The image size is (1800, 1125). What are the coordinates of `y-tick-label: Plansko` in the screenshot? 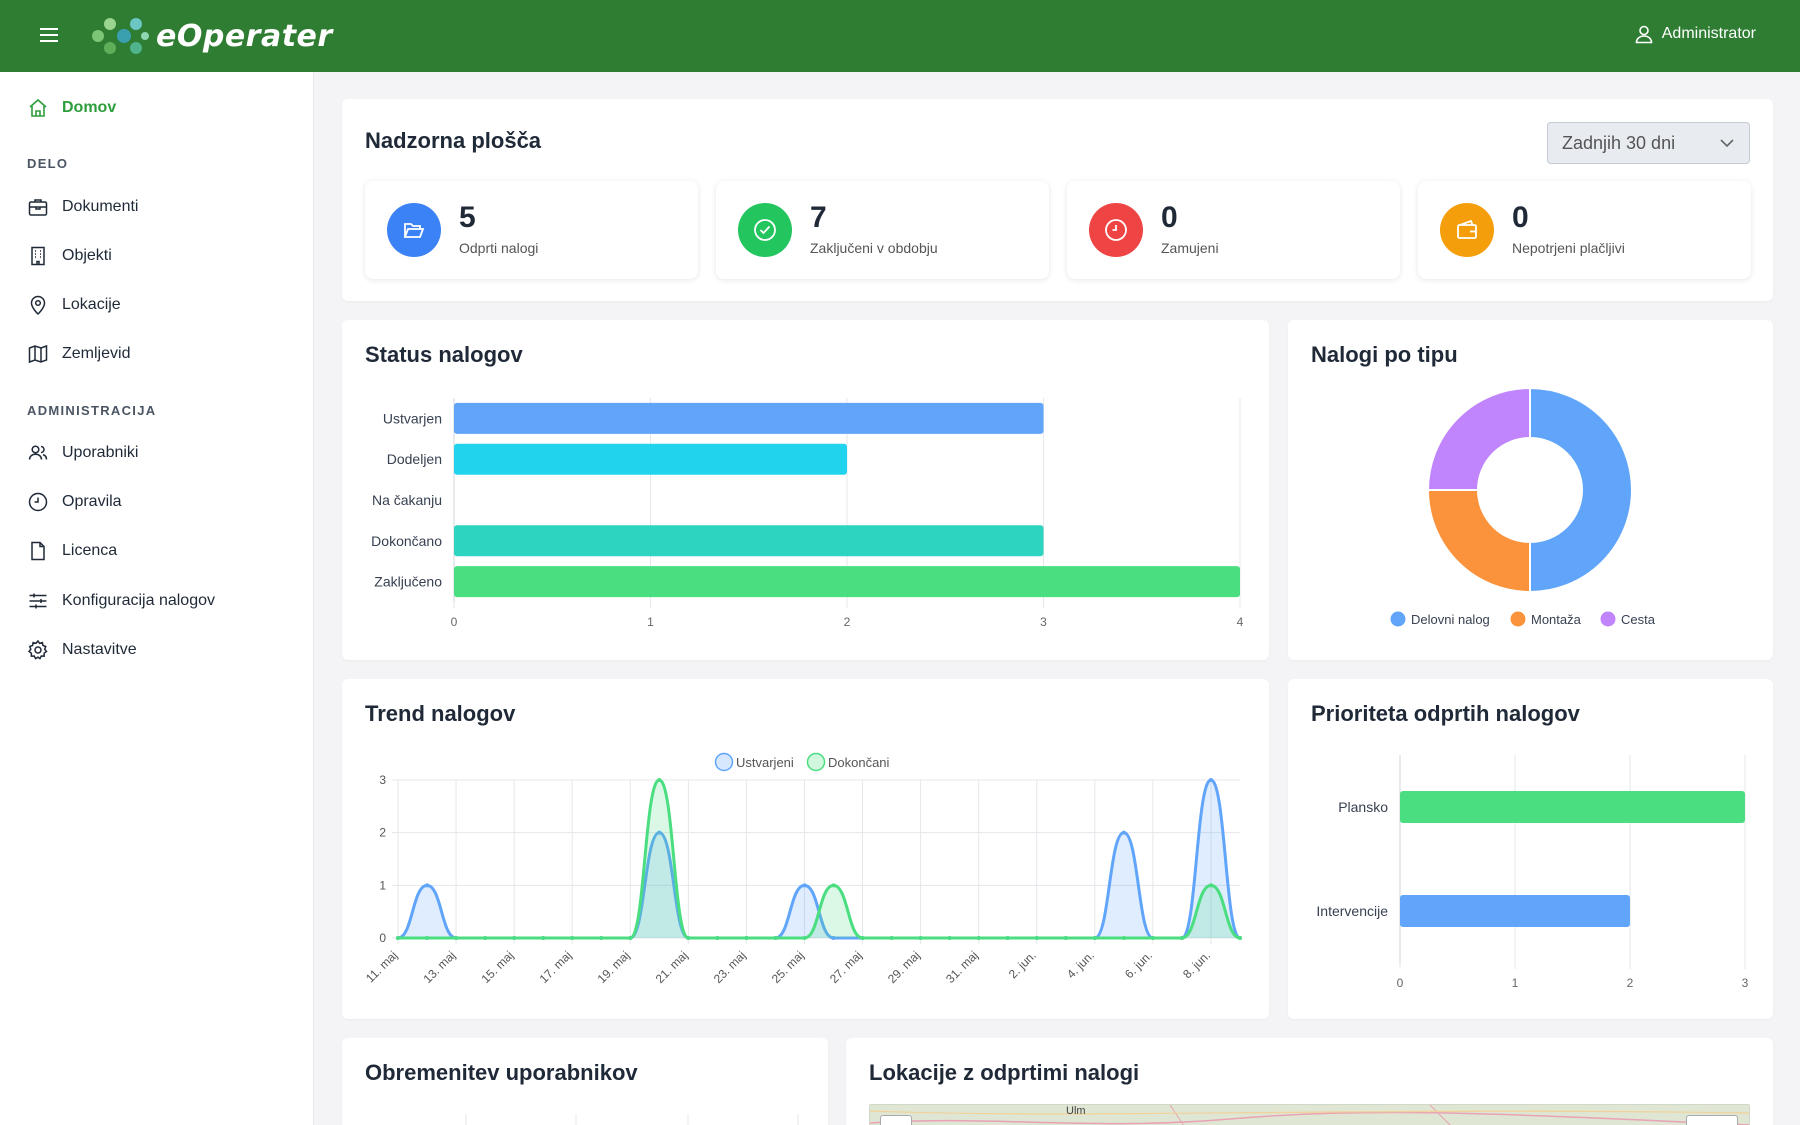 It's located at (1363, 807).